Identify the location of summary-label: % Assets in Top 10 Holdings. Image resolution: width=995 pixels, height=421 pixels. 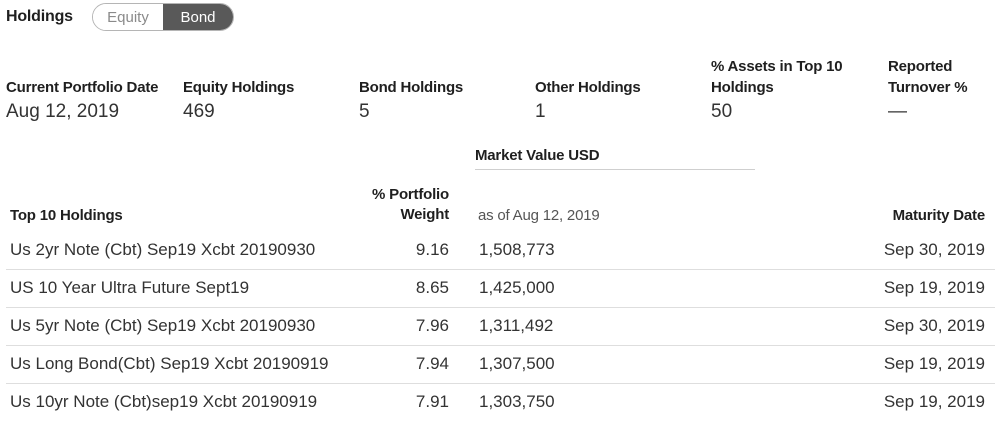
(777, 77).